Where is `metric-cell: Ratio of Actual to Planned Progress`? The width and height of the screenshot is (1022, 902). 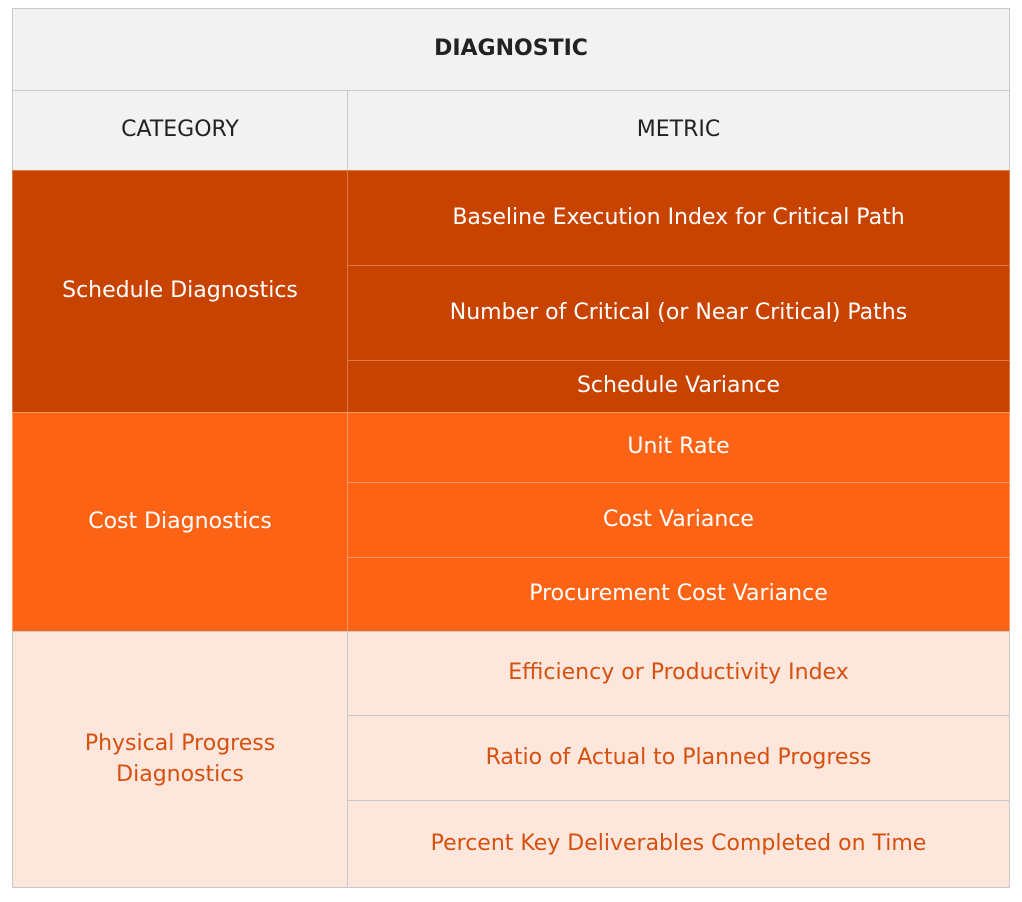
metric-cell: Ratio of Actual to Planned Progress is located at coordinates (678, 758).